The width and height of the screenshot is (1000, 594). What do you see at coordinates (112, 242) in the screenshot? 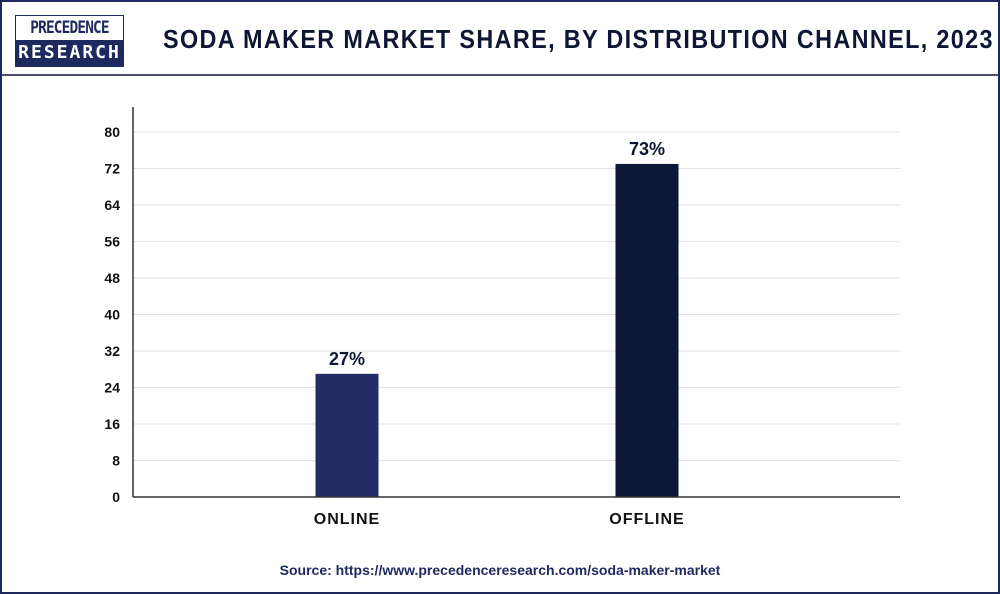
I see `y-tick-label: 56` at bounding box center [112, 242].